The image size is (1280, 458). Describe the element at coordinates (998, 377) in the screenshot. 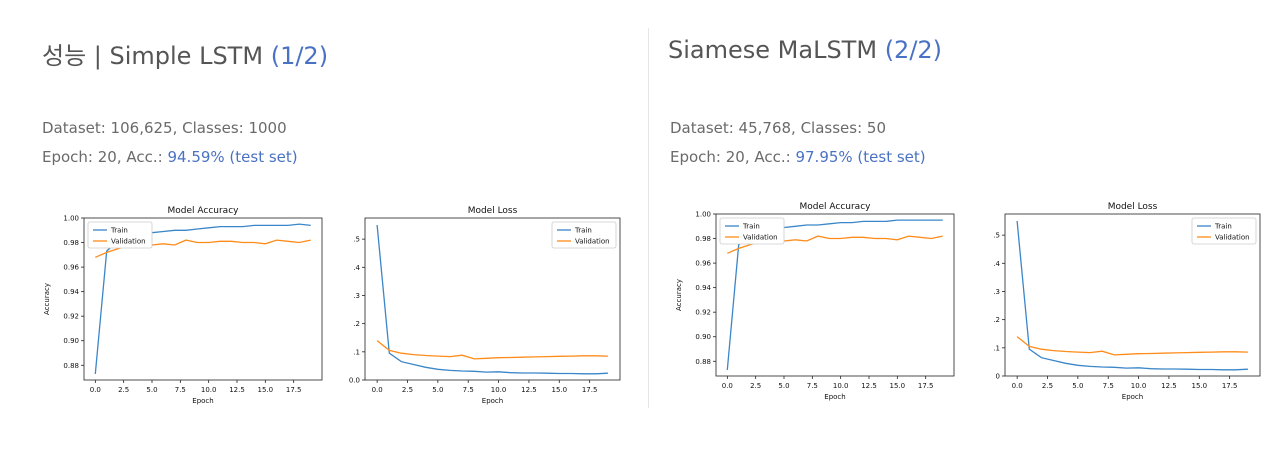

I see `y-tick-label: 0` at that location.